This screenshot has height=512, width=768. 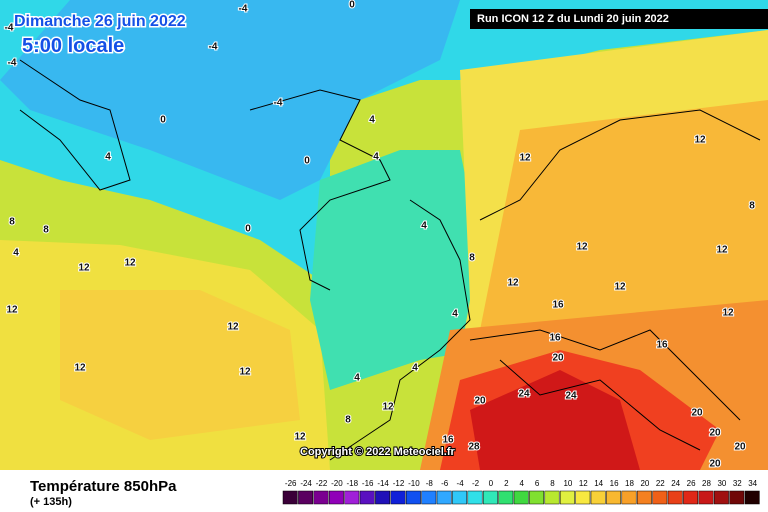 What do you see at coordinates (573, 19) in the screenshot?
I see `run-label: Run ICON 12 Z du Lundi 20 juin 2022` at bounding box center [573, 19].